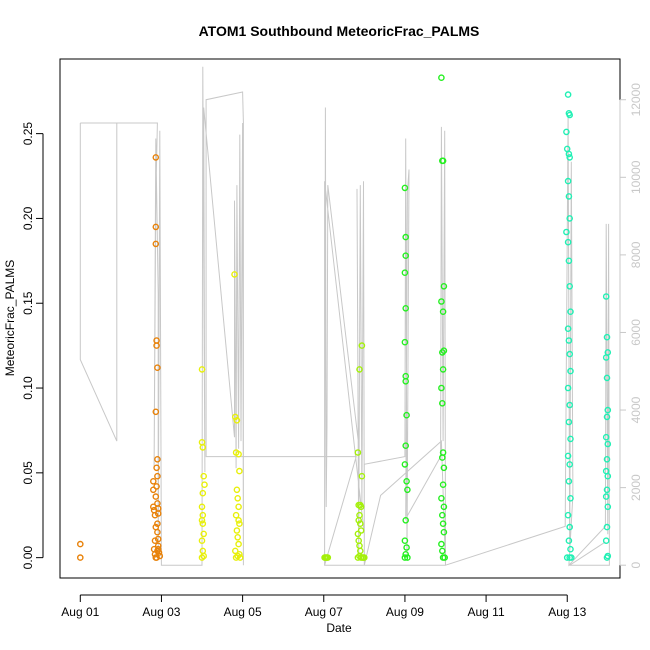 This screenshot has height=650, width=650. What do you see at coordinates (28, 473) in the screenshot?
I see `y-tick-label: 0.05` at bounding box center [28, 473].